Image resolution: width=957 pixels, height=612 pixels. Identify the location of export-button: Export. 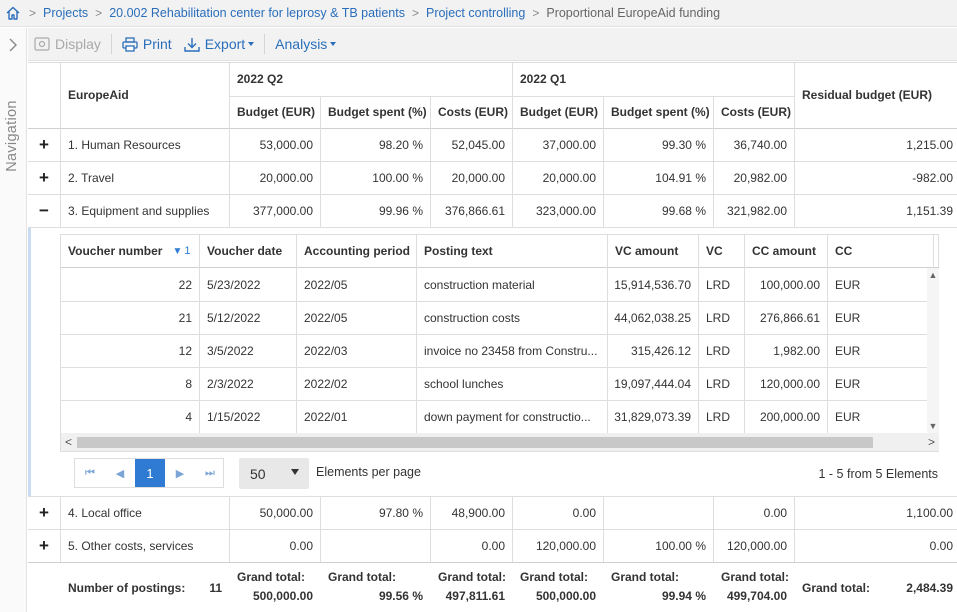
(219, 44).